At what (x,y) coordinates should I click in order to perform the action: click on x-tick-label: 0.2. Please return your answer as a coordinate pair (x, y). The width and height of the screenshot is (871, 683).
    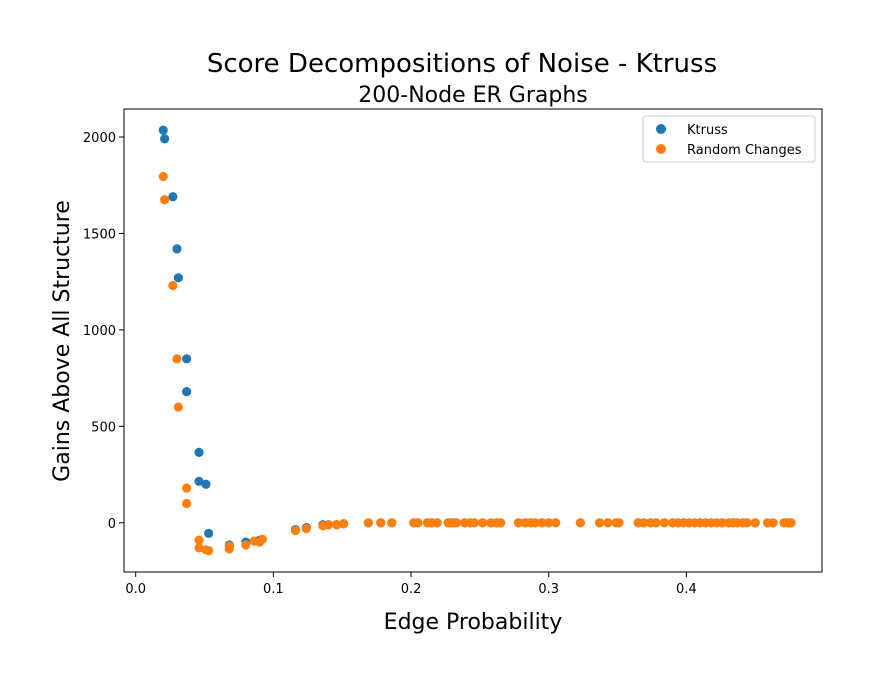
    Looking at the image, I should click on (411, 589).